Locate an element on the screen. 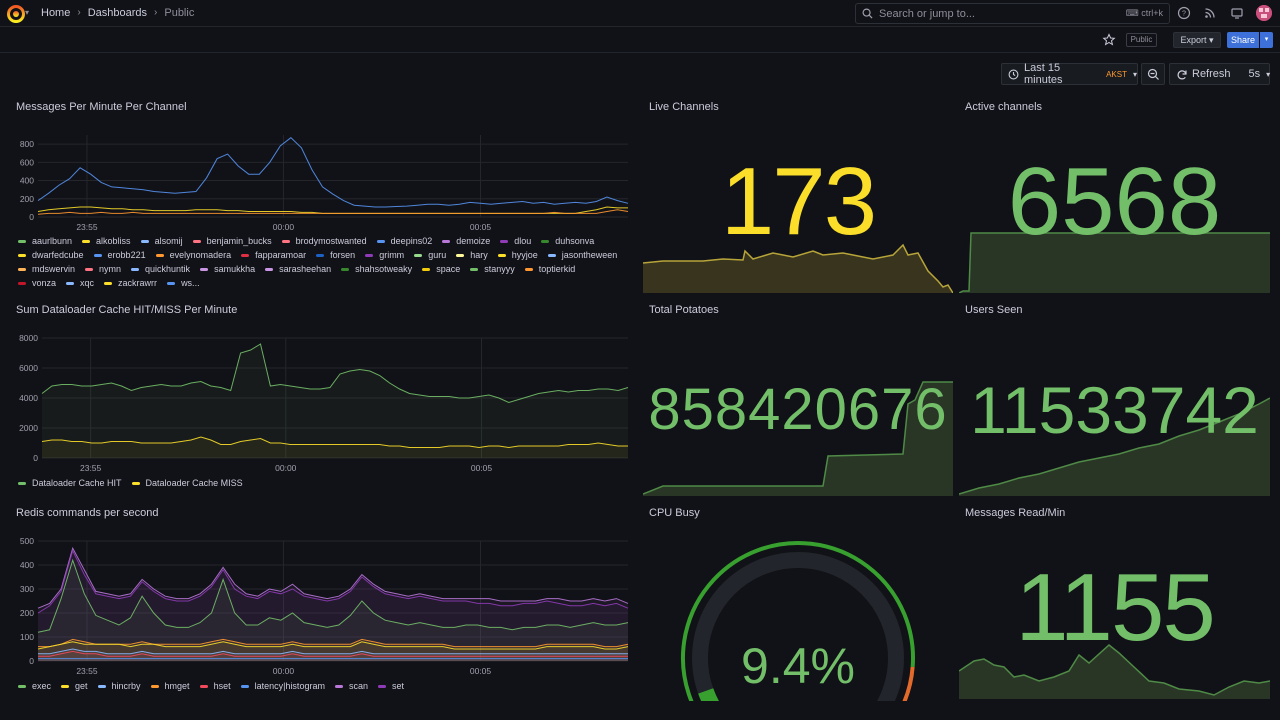  series-line-hset is located at coordinates (333, 653).